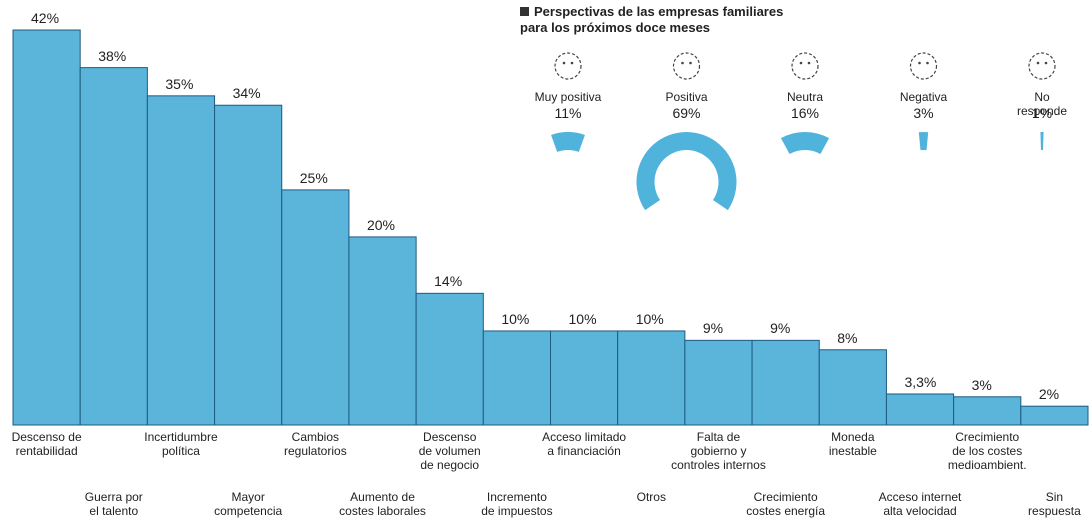  What do you see at coordinates (246, 93) in the screenshot?
I see `value-label: 34%` at bounding box center [246, 93].